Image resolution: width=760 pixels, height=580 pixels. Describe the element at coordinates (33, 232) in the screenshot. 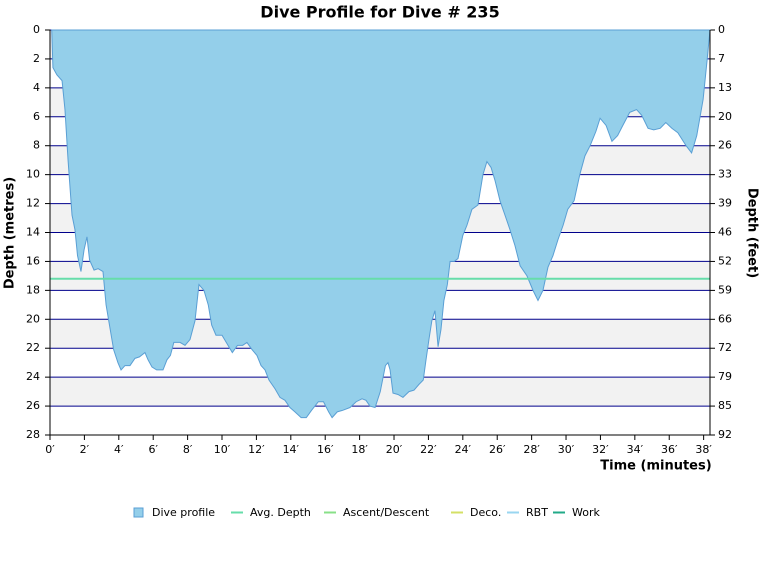

I see `y-tick-label: 14` at that location.